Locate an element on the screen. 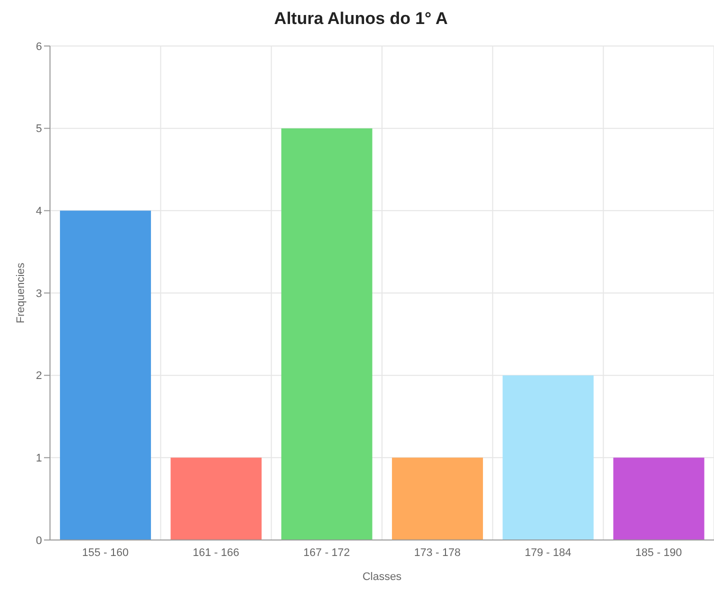 This screenshot has height=592, width=714. x-tick-label: 179 - 184 is located at coordinates (548, 552).